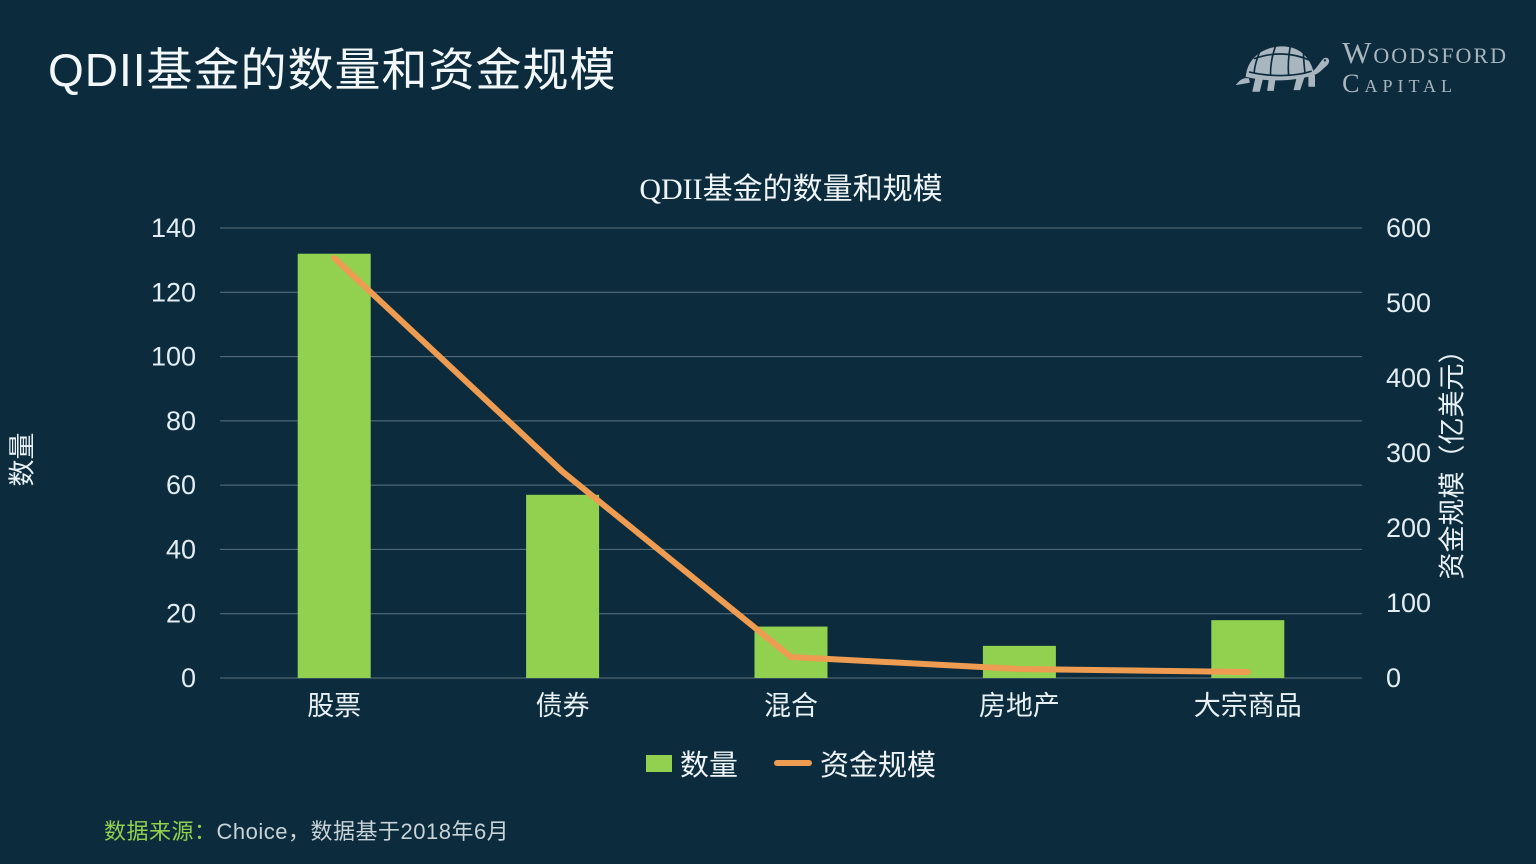 The height and width of the screenshot is (864, 1536). I want to click on category-label: 债券, so click(563, 706).